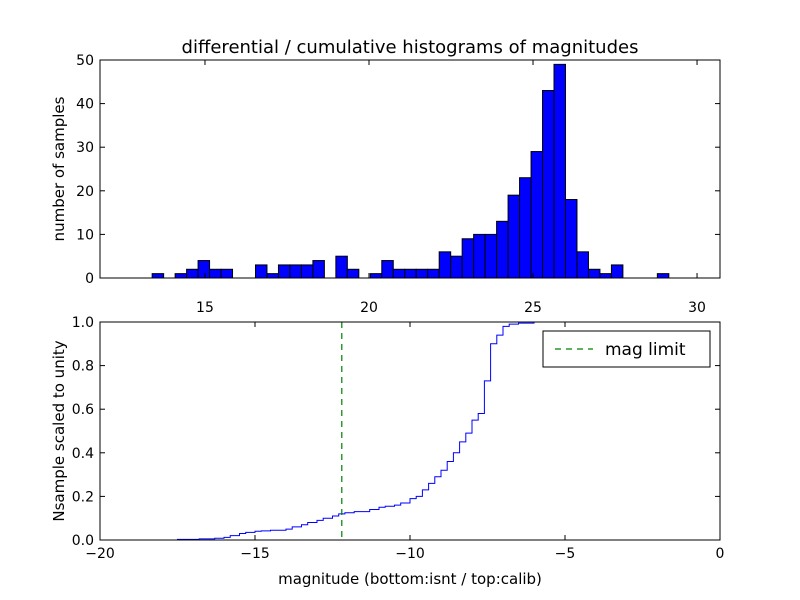 This screenshot has height=600, width=800. I want to click on top-y-tick-label: 10, so click(85, 235).